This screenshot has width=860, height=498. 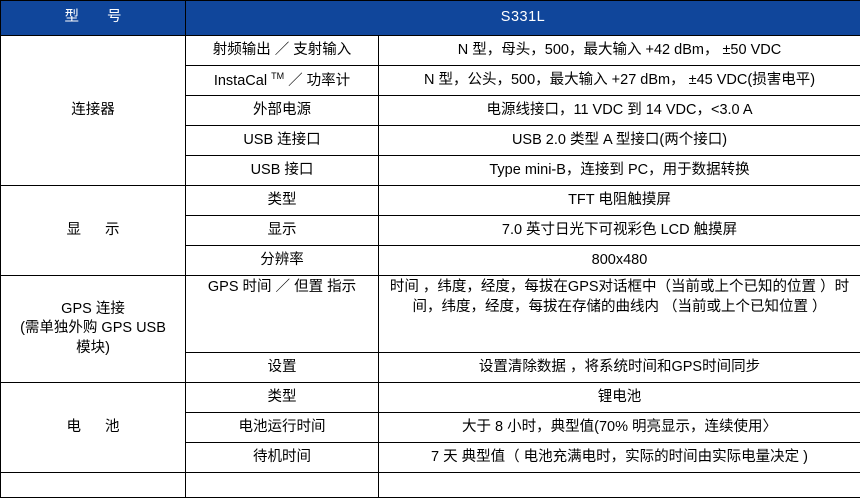 I want to click on table-row: 显 示 类型 TFT 电阻触摸屏, so click(x=430, y=201).